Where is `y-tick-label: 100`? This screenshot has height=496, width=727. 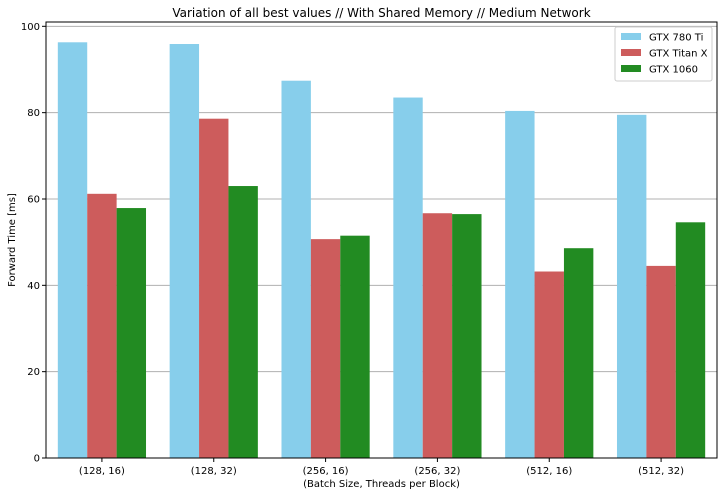
y-tick-label: 100 is located at coordinates (30, 27).